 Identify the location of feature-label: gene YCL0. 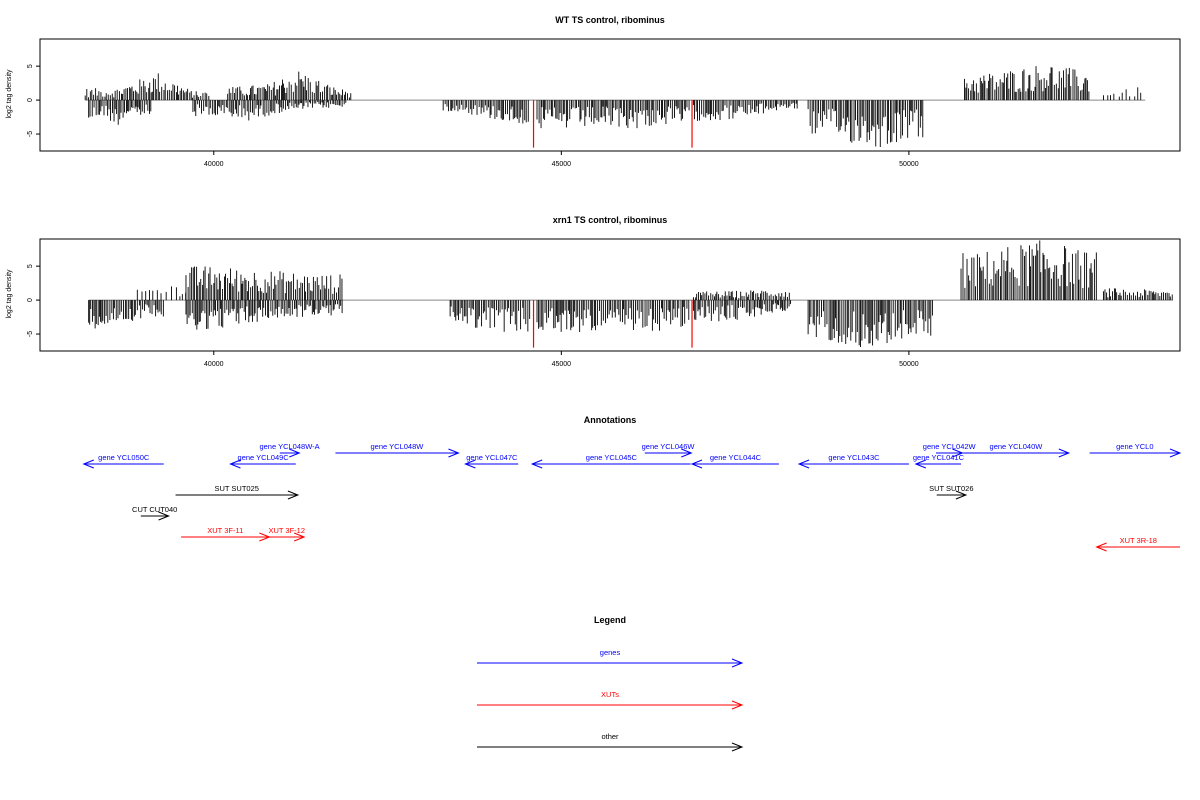
(1134, 446).